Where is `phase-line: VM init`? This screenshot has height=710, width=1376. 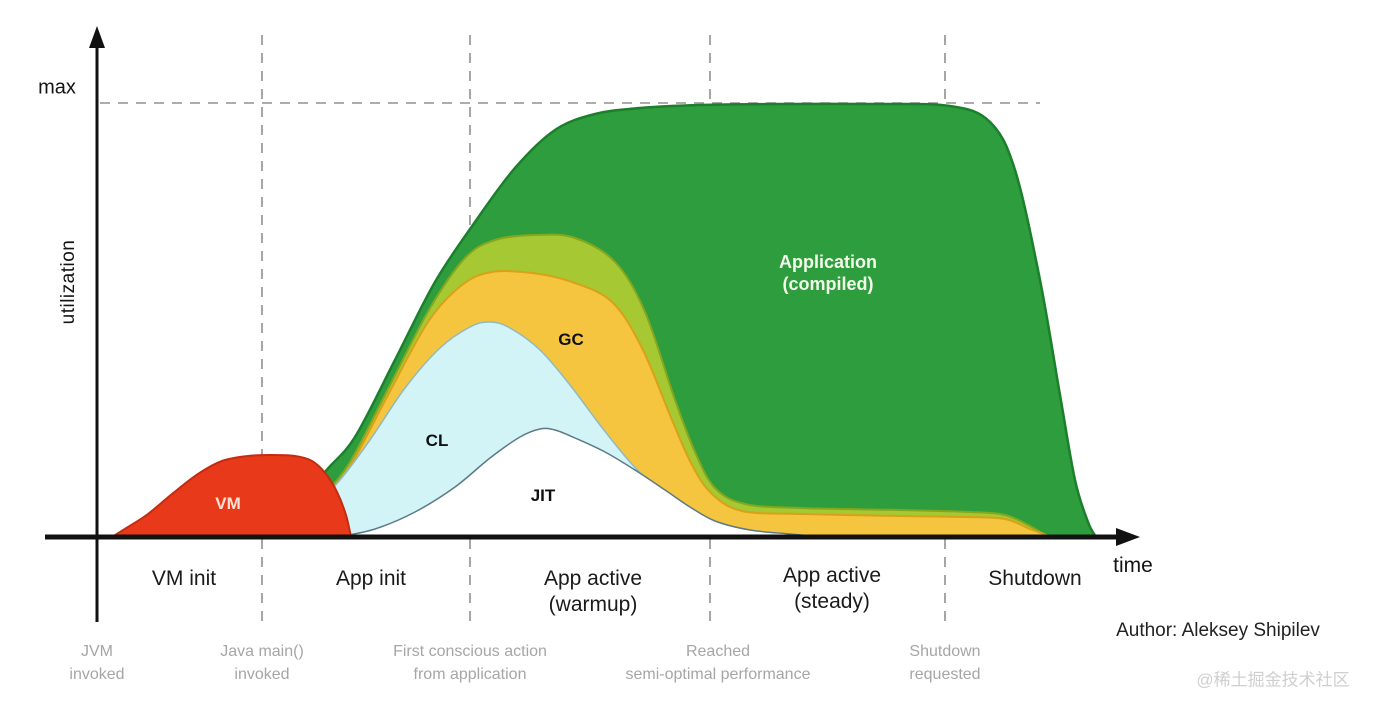 phase-line: VM init is located at coordinates (184, 578).